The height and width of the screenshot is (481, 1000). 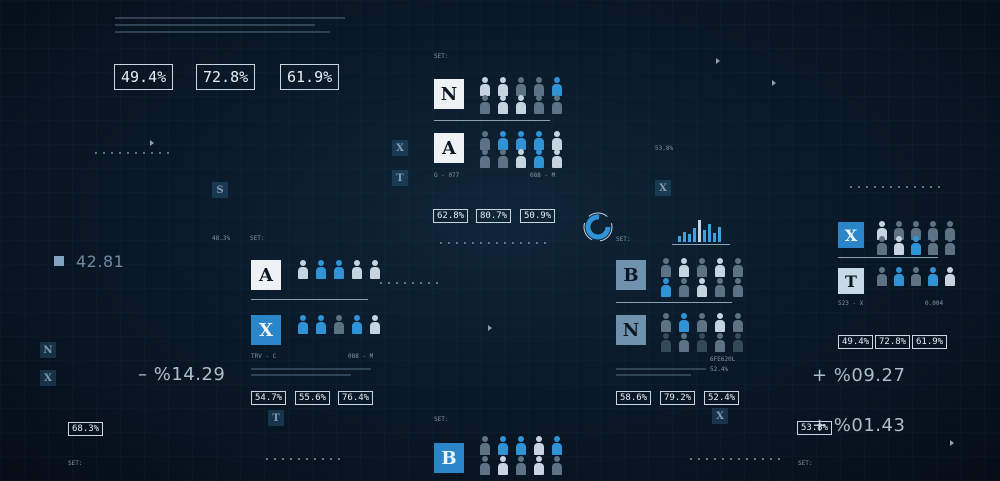 What do you see at coordinates (815, 428) in the screenshot?
I see `right-box: 53.8%` at bounding box center [815, 428].